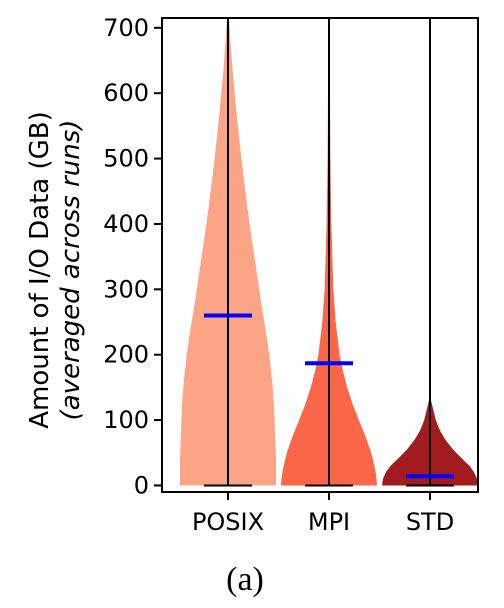 This screenshot has width=504, height=608. Describe the element at coordinates (329, 522) in the screenshot. I see `x-tick-label-mpi: MPI` at that location.